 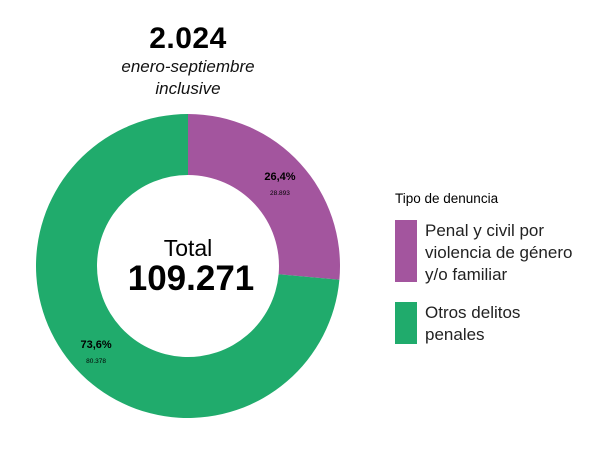 What do you see at coordinates (188, 88) in the screenshot?
I see `period-subtitle-line2: inclusive` at bounding box center [188, 88].